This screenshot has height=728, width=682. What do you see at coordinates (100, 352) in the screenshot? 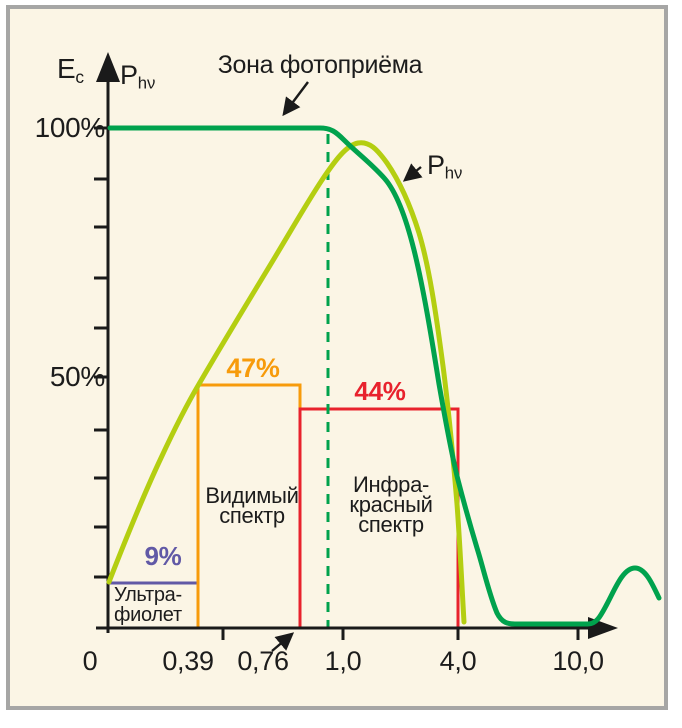
I see `y-axis-ticks` at bounding box center [100, 352].